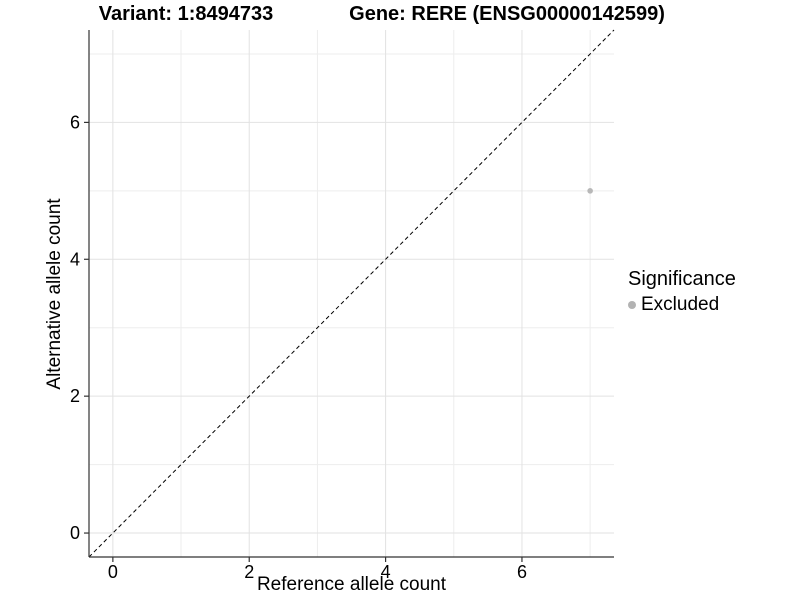 This screenshot has height=600, width=800. What do you see at coordinates (317, 569) in the screenshot?
I see `x-axis-ticks: 0 2 4 6` at bounding box center [317, 569].